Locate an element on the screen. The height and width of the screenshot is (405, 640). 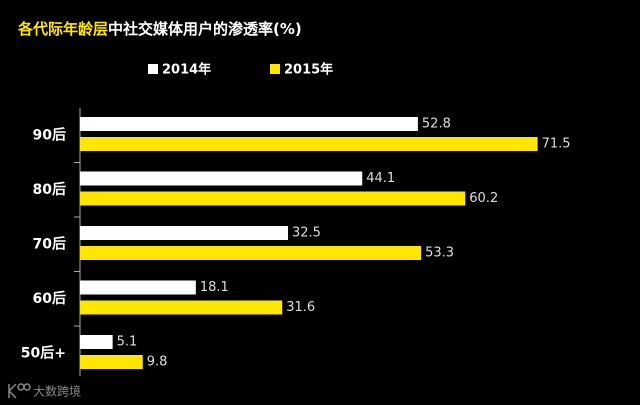
y-tick-label: 80后 is located at coordinates (49, 189).